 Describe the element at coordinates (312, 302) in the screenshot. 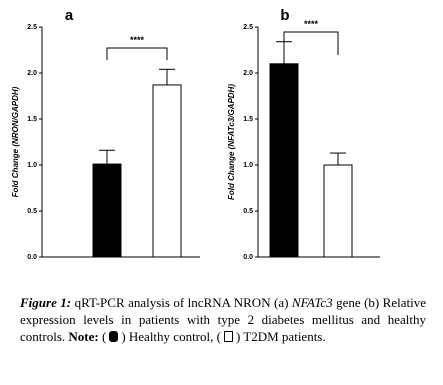

I see `caption-gene: NFATc3` at that location.